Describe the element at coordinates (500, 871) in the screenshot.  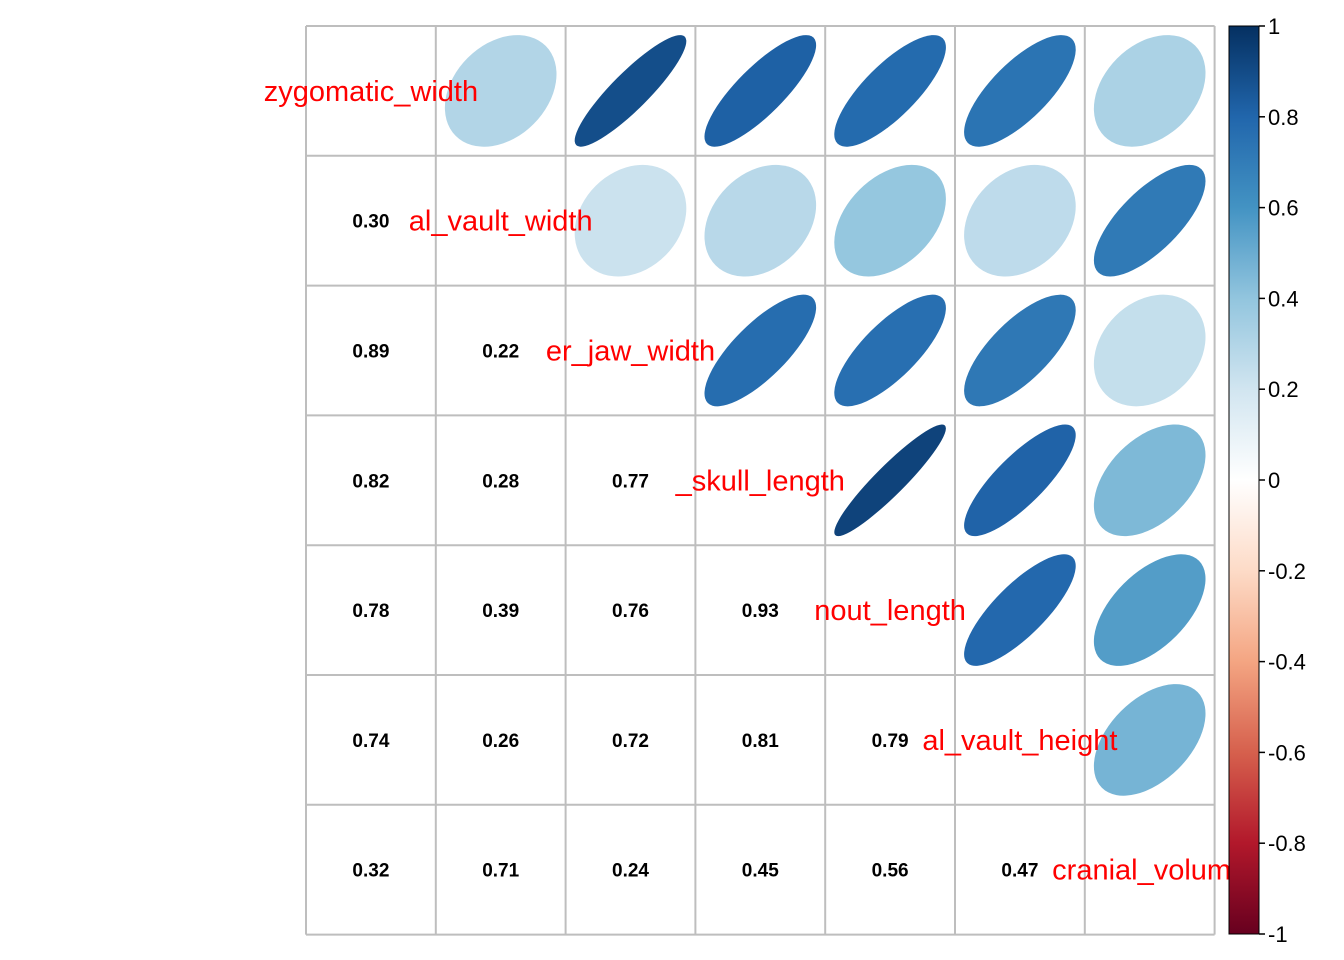
I see `corr-value-6-1: 0.71` at that location.